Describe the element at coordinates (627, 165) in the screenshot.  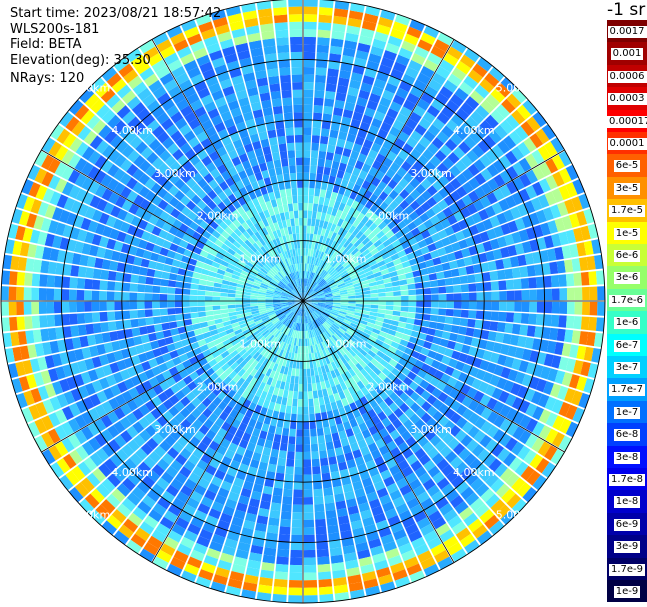
I see `colorbar-cell: 6e-5` at that location.